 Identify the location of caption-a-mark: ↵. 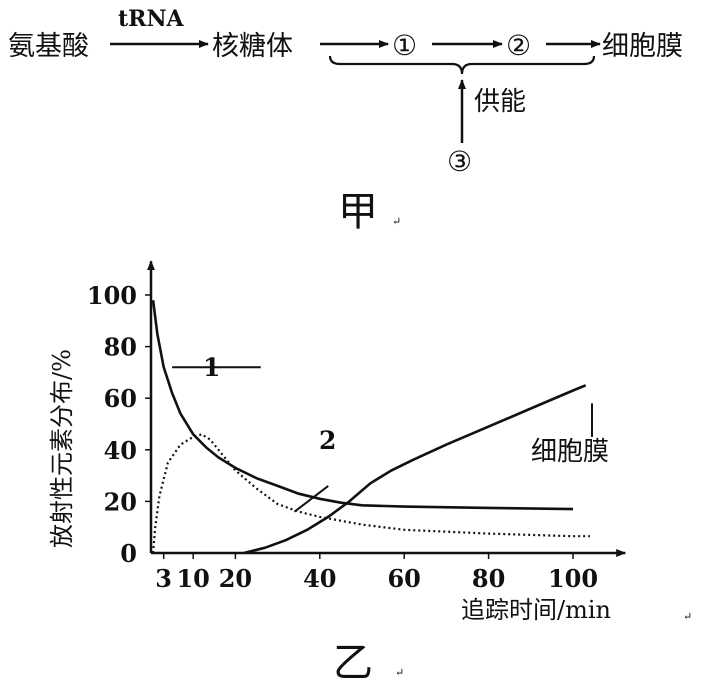
(396, 221).